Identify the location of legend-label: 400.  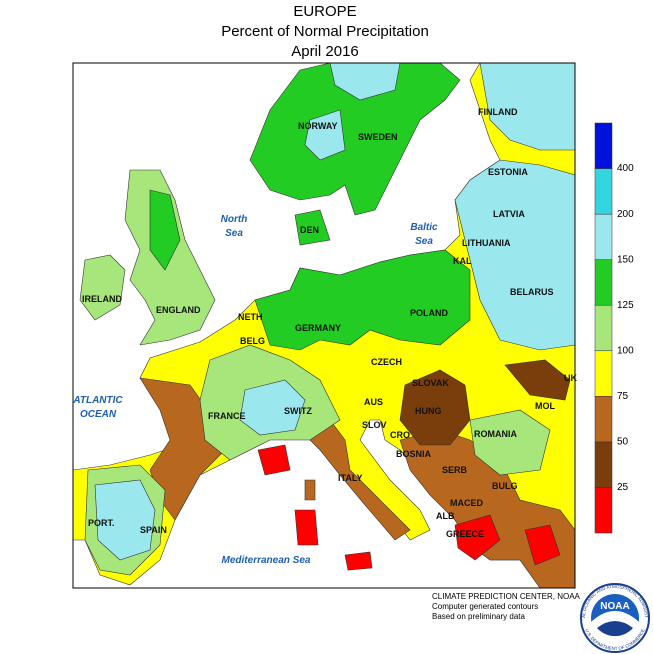
(625, 168).